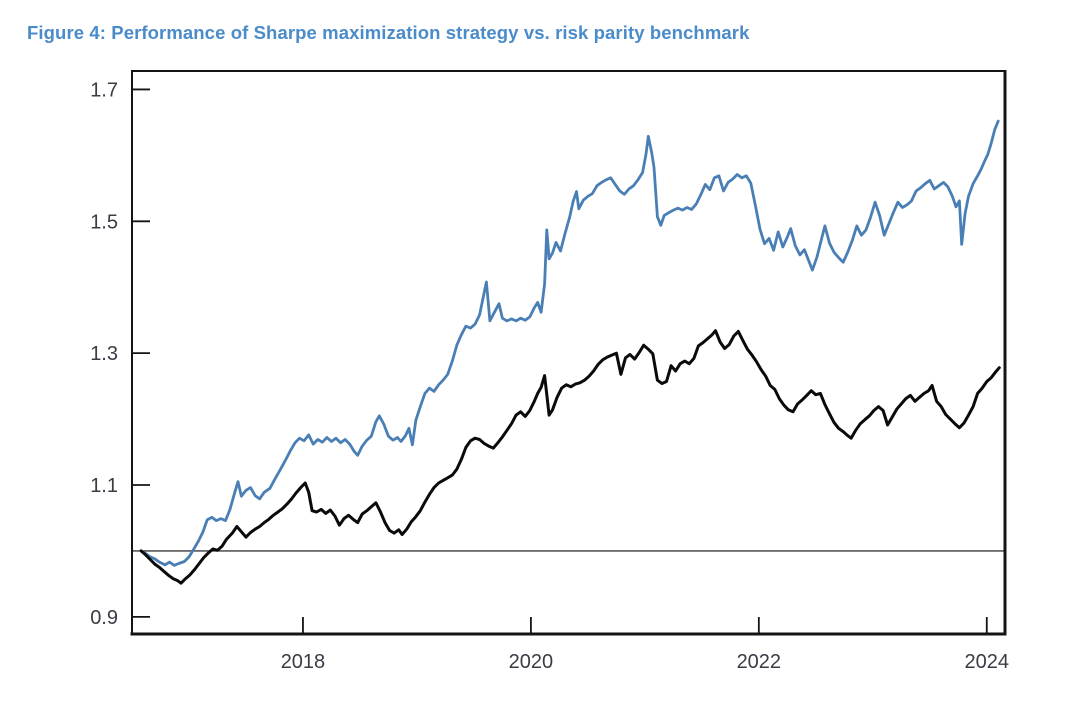  Describe the element at coordinates (104, 618) in the screenshot. I see `y-axis-tick-label: 0.9` at that location.